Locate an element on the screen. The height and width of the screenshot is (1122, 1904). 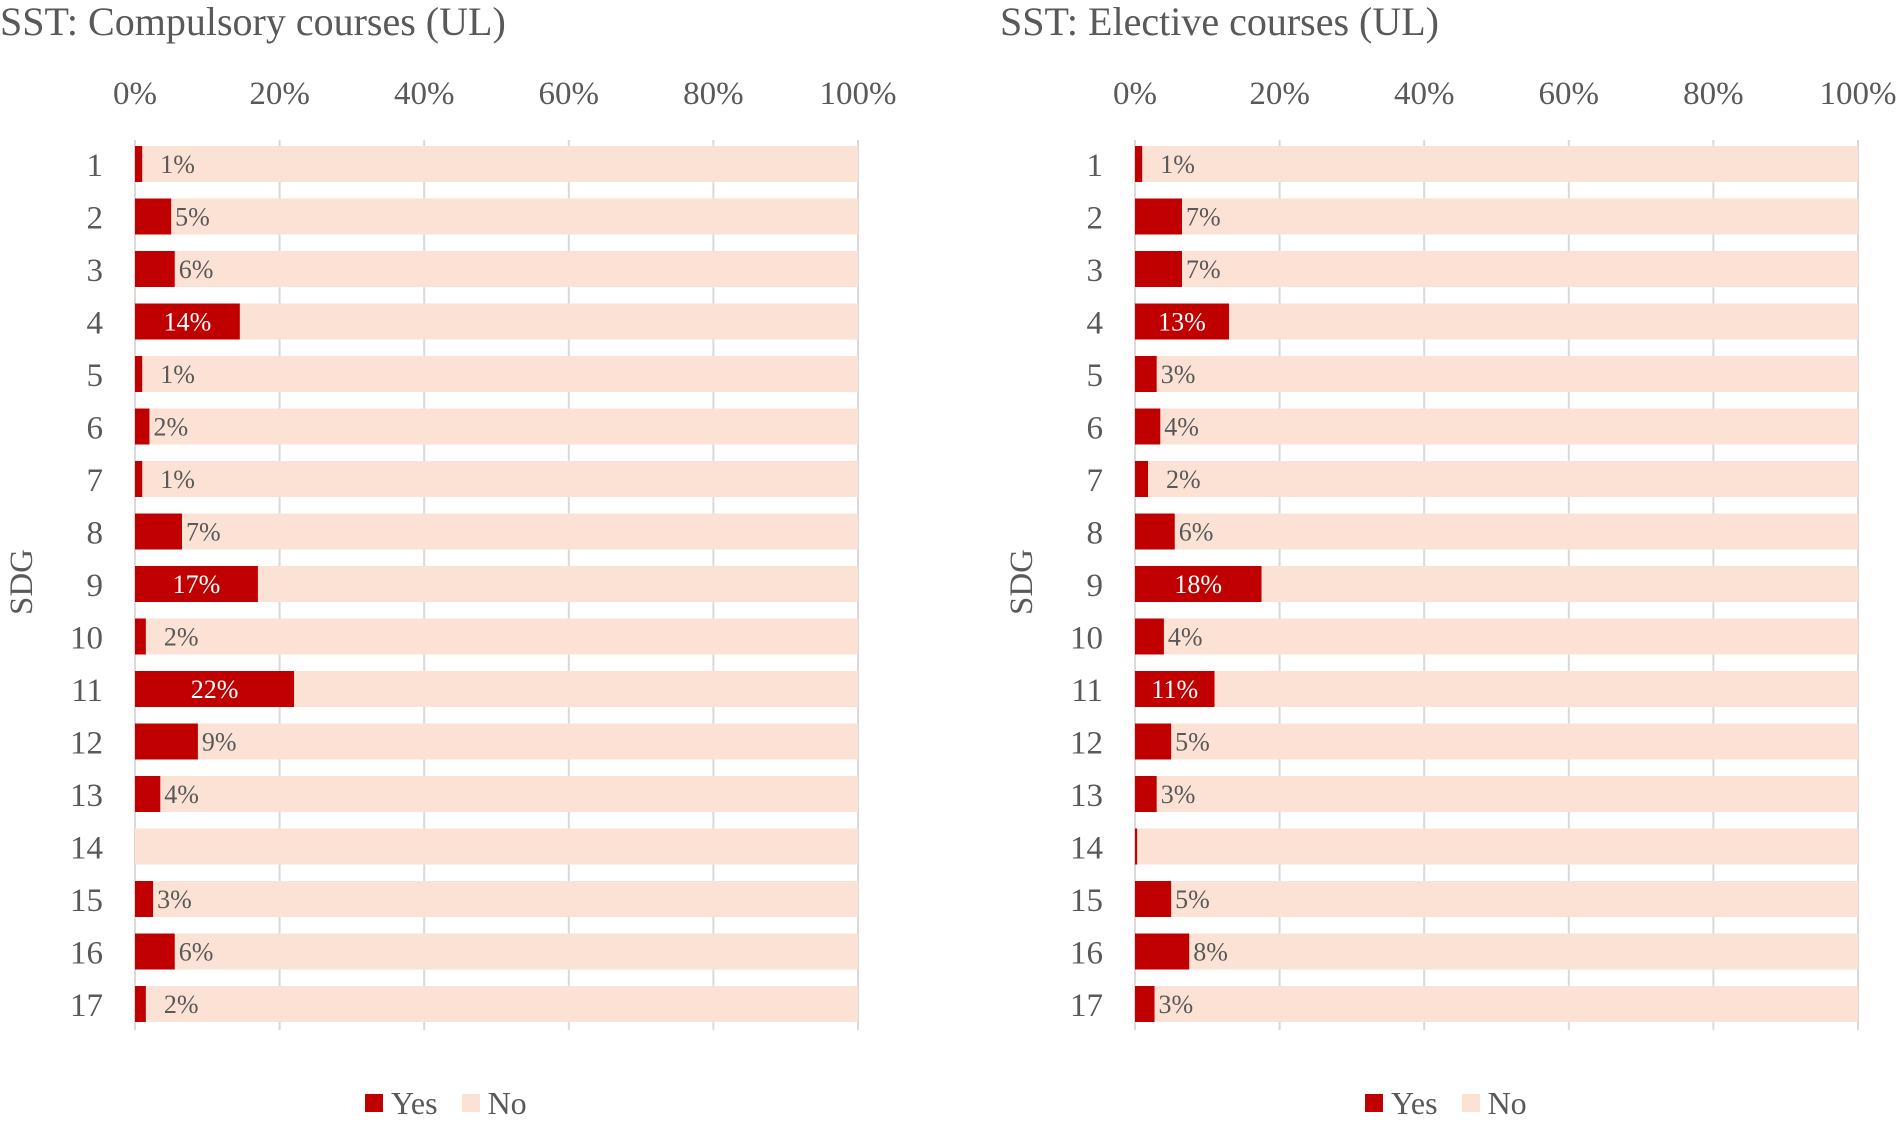
y-category-label: 9 is located at coordinates (1095, 586).